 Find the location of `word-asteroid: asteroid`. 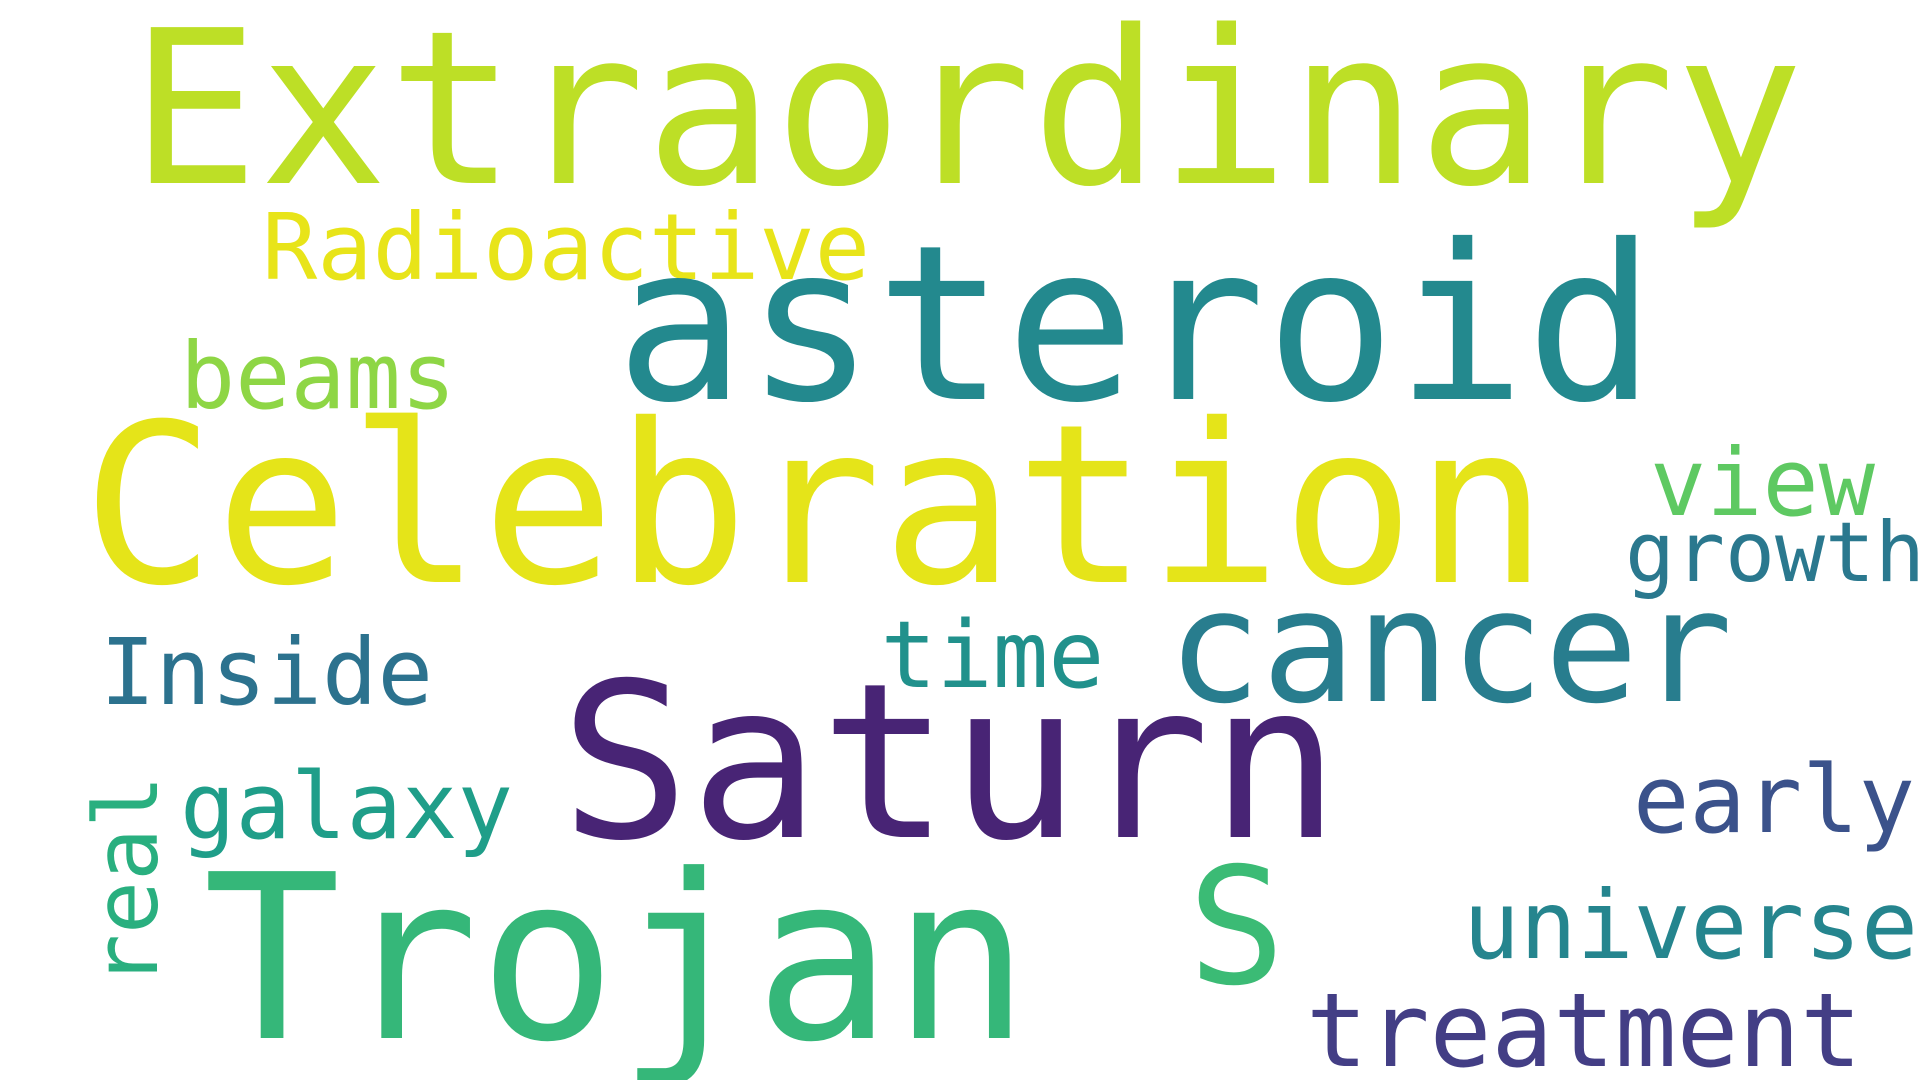

word-asteroid: asteroid is located at coordinates (1135, 324).